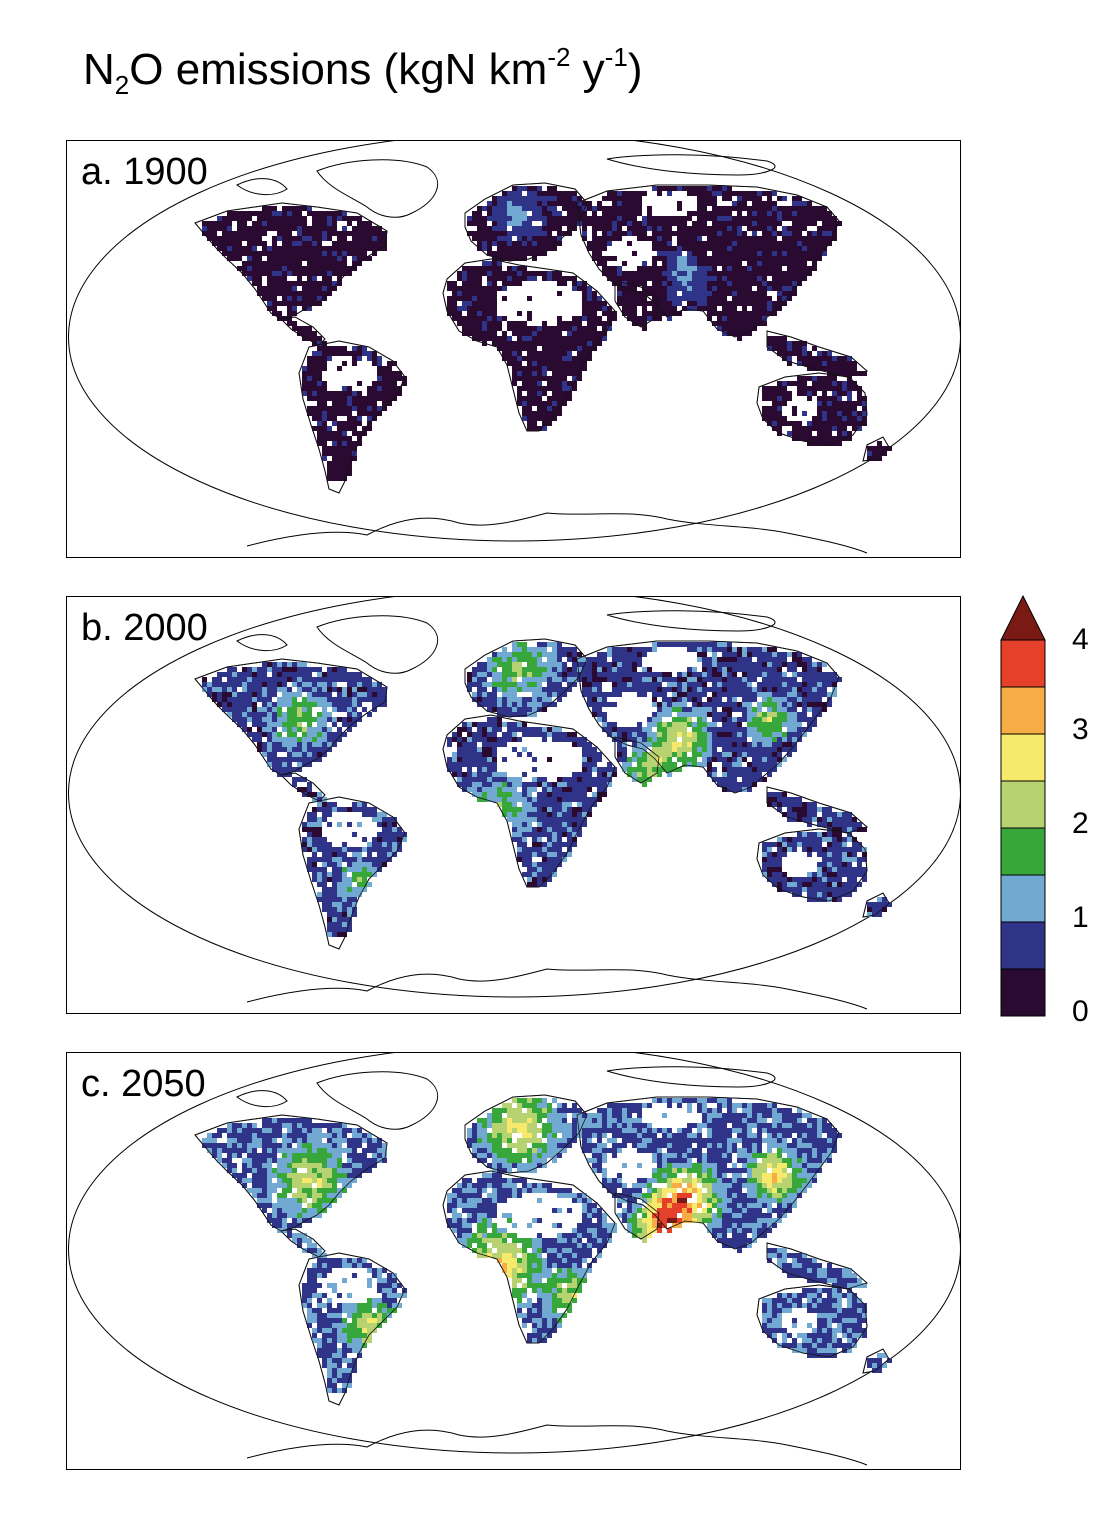  What do you see at coordinates (1058, 811) in the screenshot?
I see `colorbar-legend: 4 3 2 1 0` at bounding box center [1058, 811].